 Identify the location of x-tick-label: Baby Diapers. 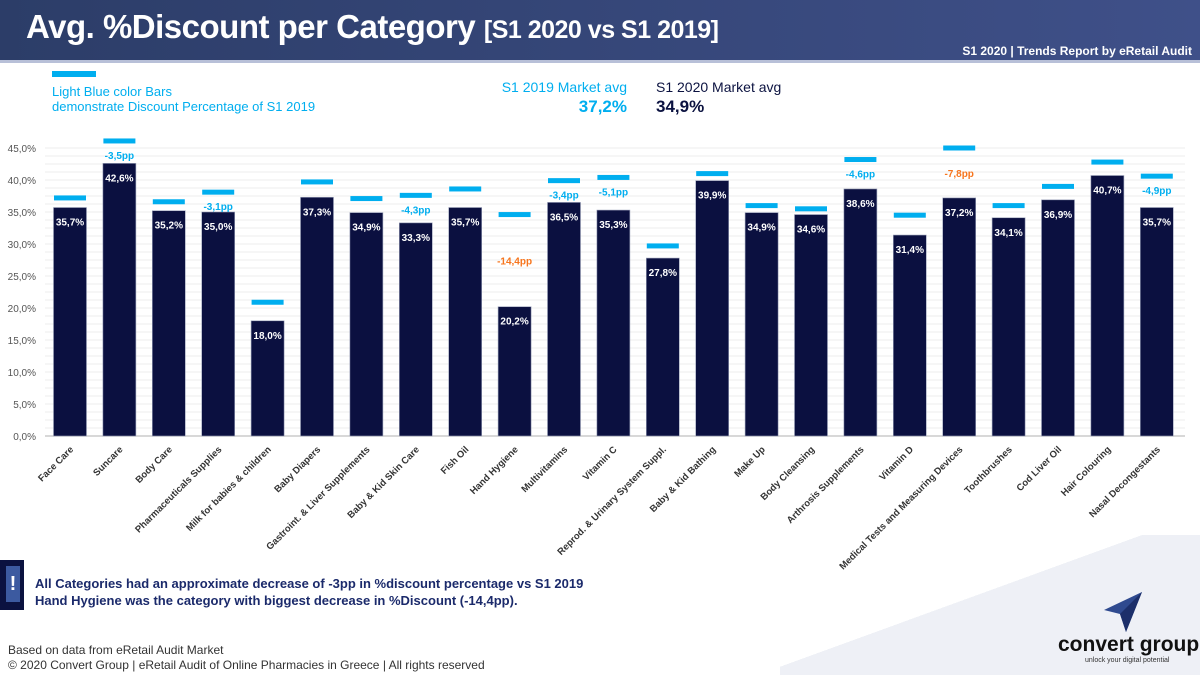
(297, 469).